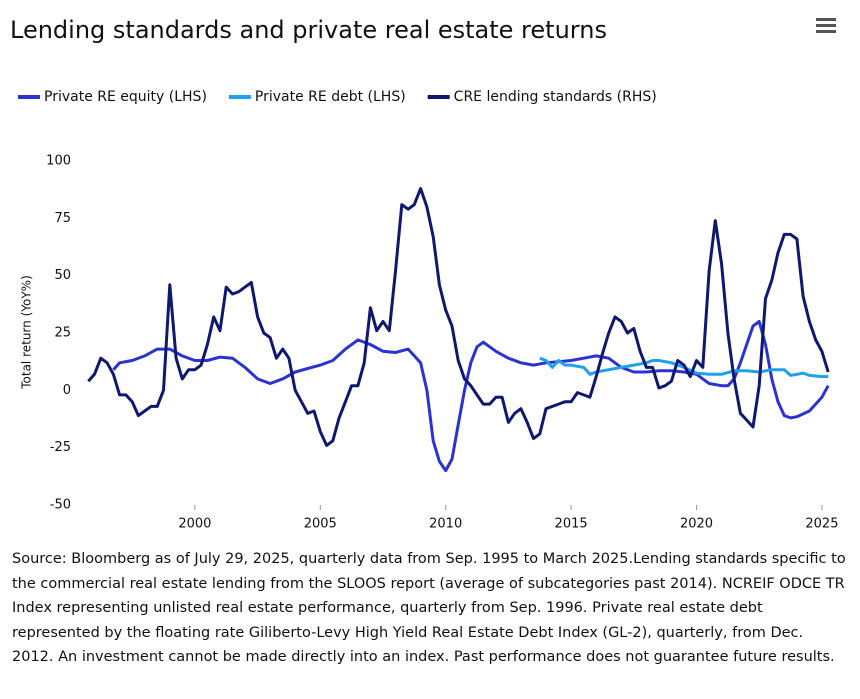 This screenshot has width=860, height=699. Describe the element at coordinates (67, 390) in the screenshot. I see `y-tick-label: 0` at that location.